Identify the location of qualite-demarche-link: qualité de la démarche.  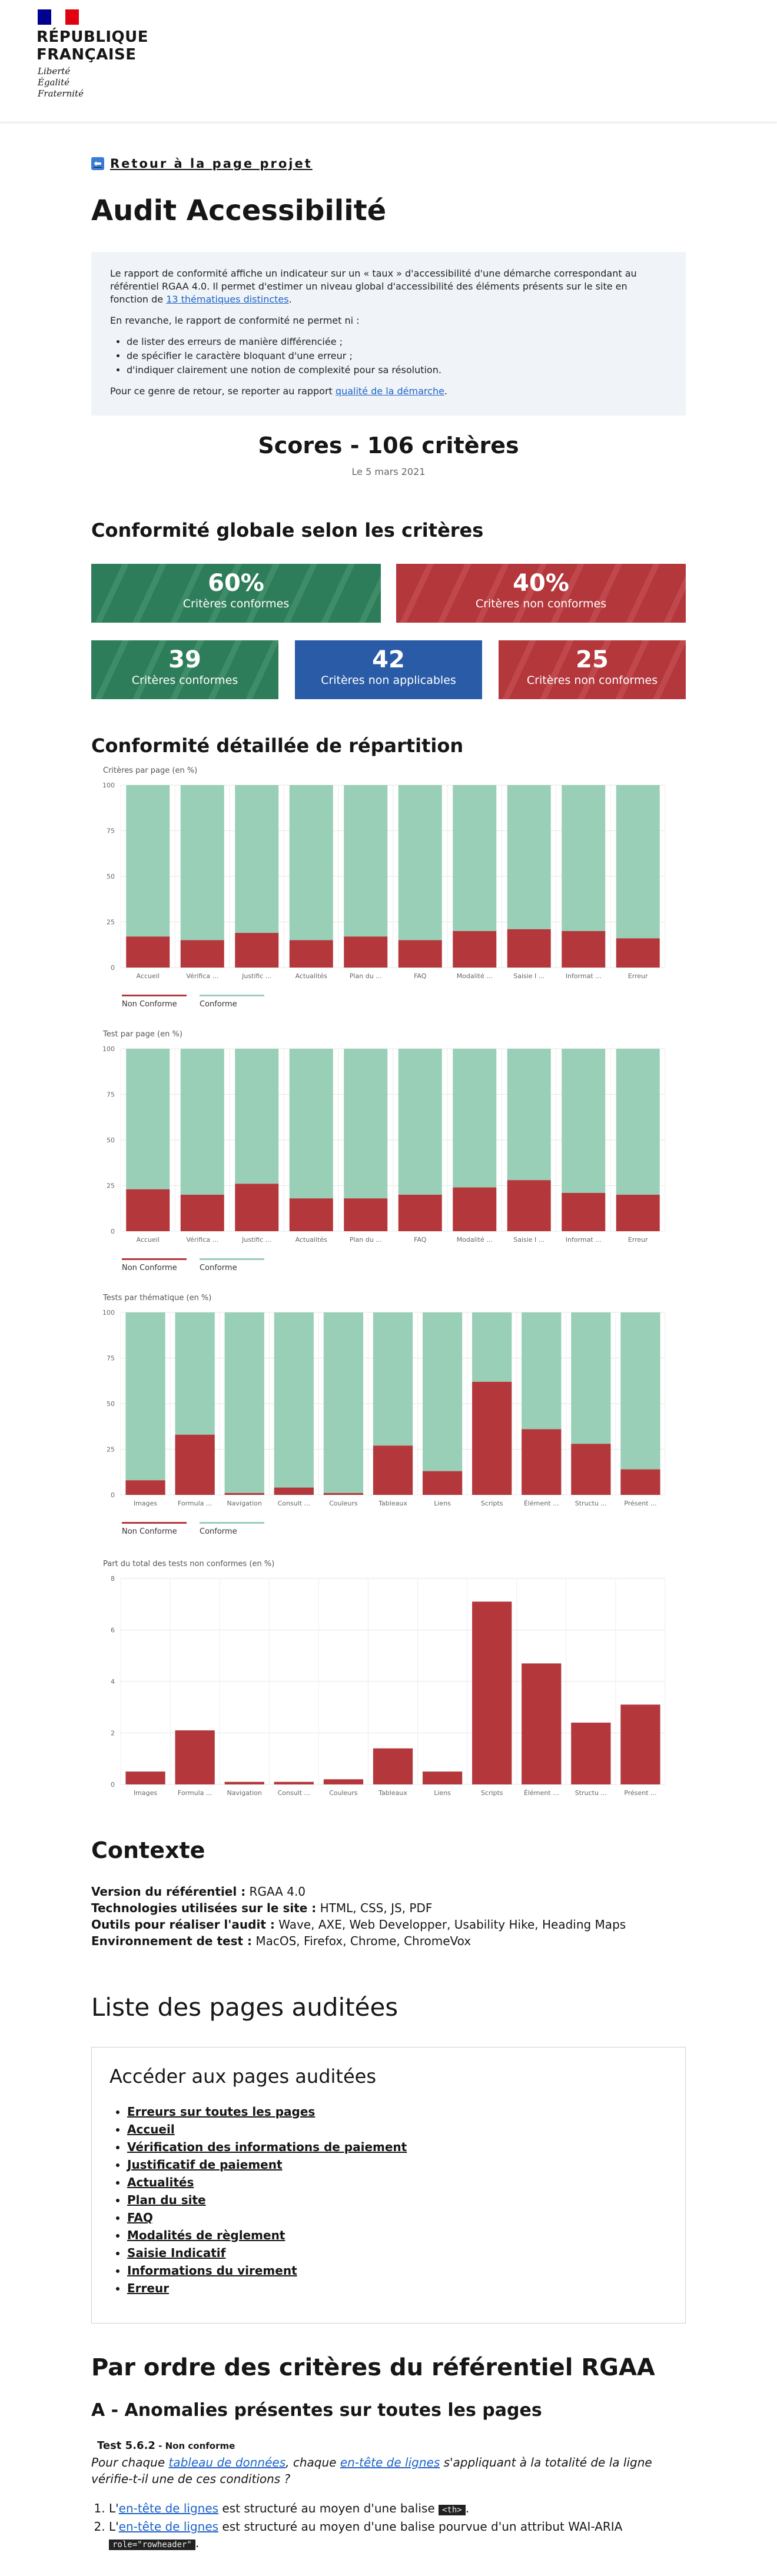
(389, 391).